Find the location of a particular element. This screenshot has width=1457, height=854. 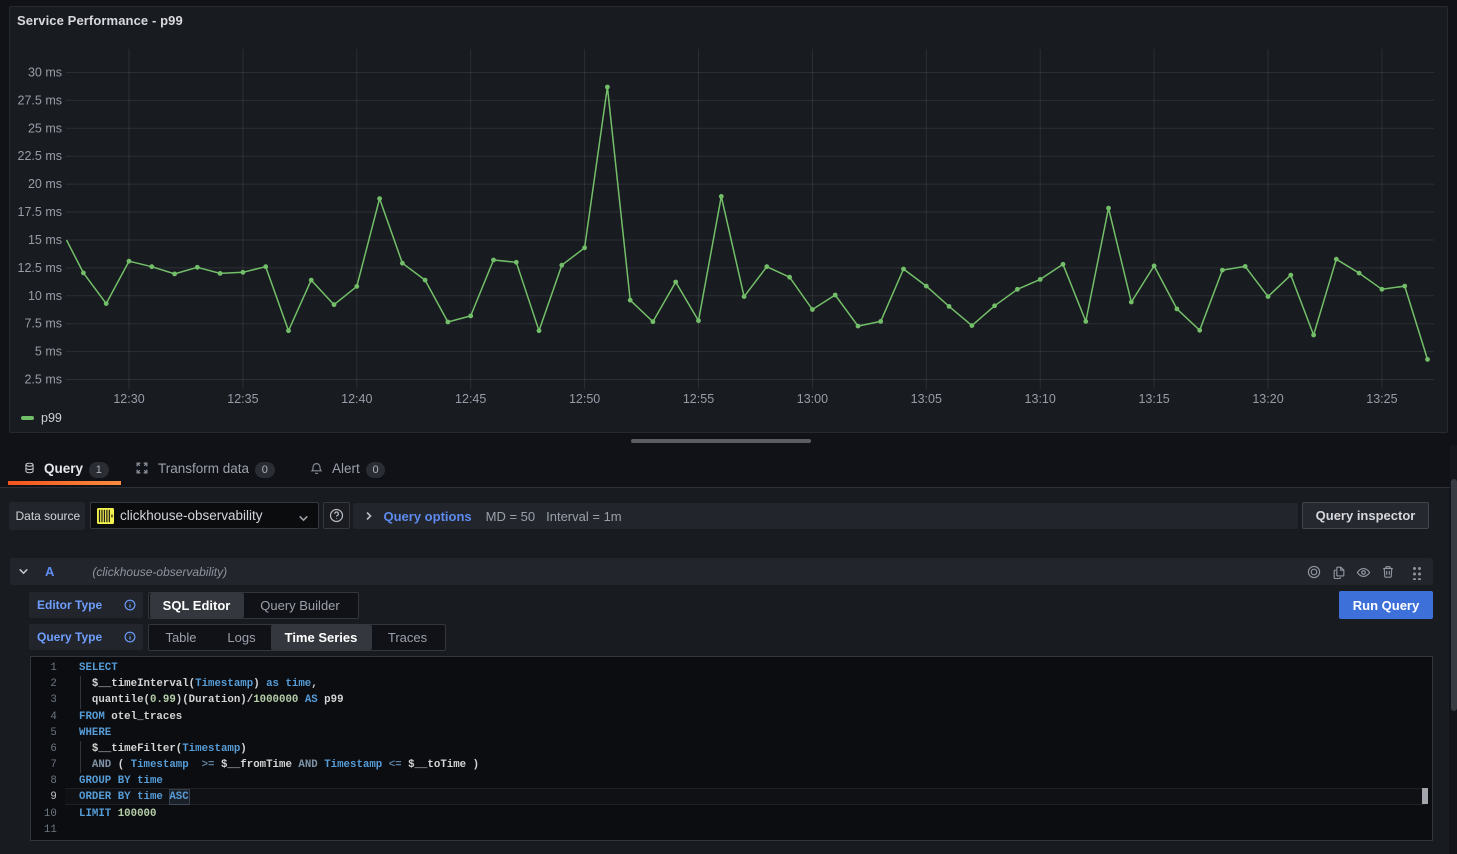

svg-text: 12:50 is located at coordinates (584, 399).